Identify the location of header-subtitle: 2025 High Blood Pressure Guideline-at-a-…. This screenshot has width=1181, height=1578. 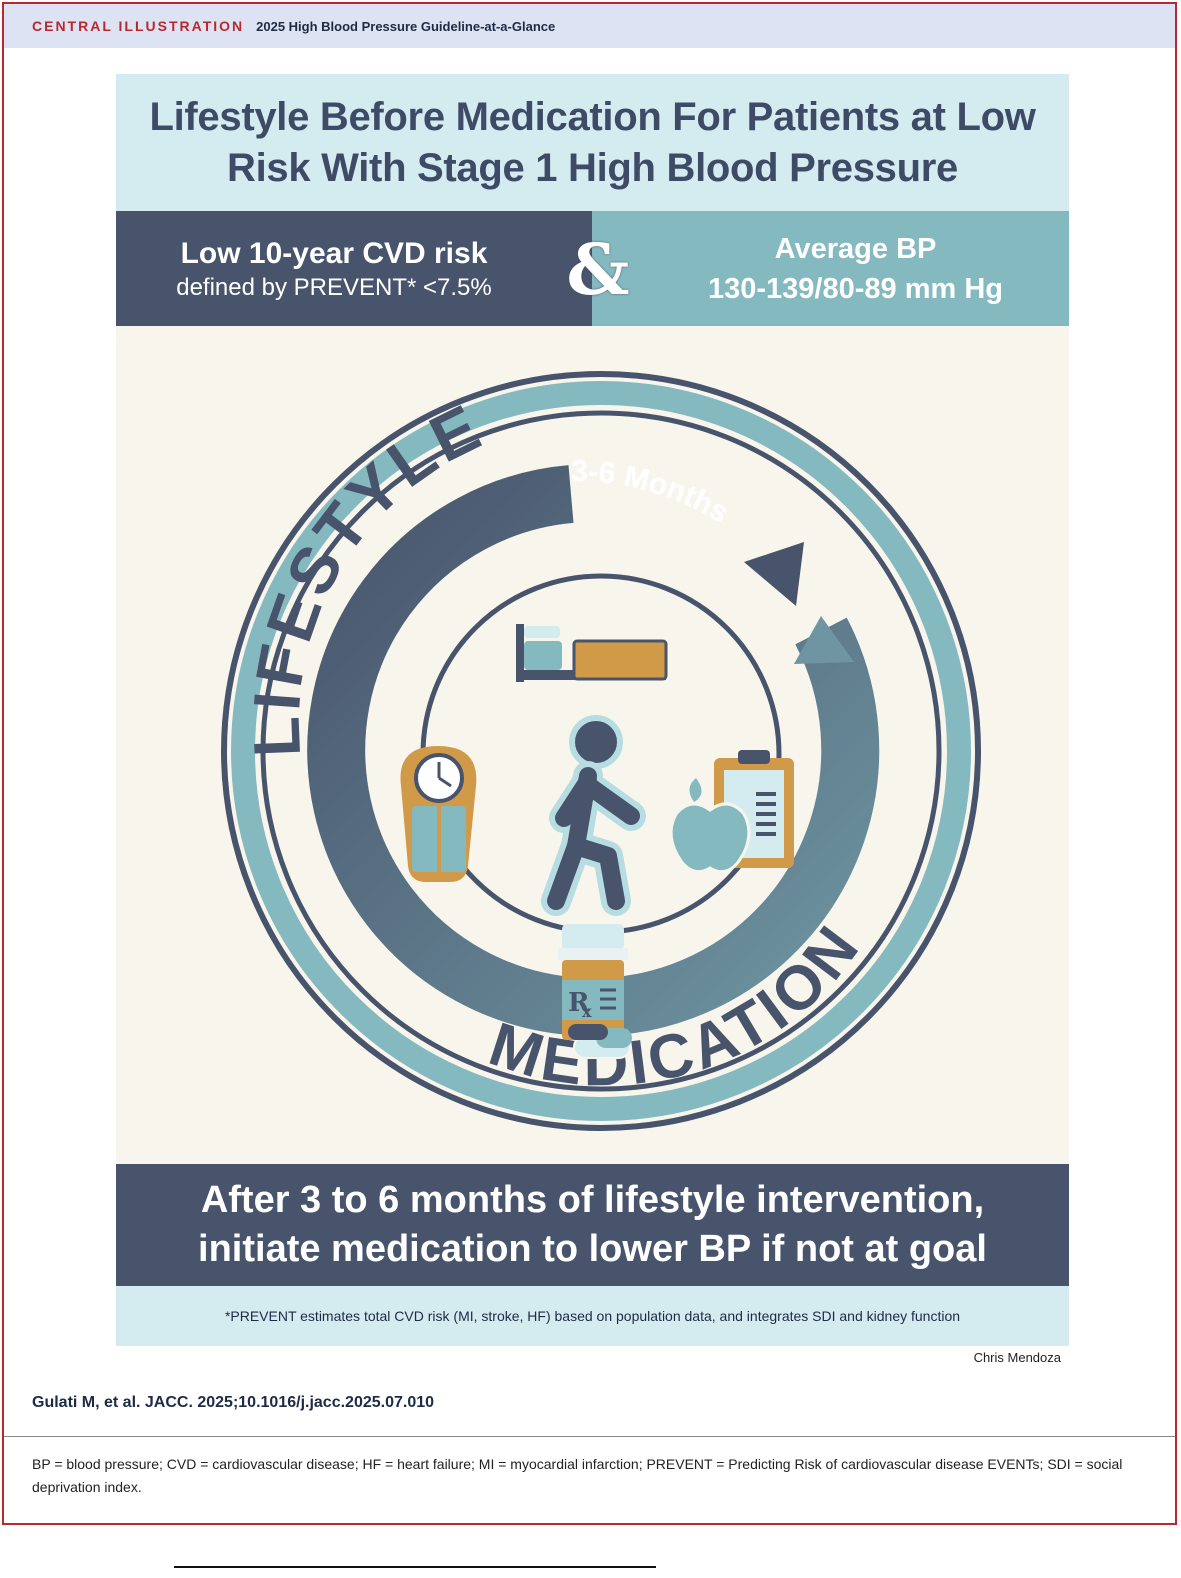
(406, 26).